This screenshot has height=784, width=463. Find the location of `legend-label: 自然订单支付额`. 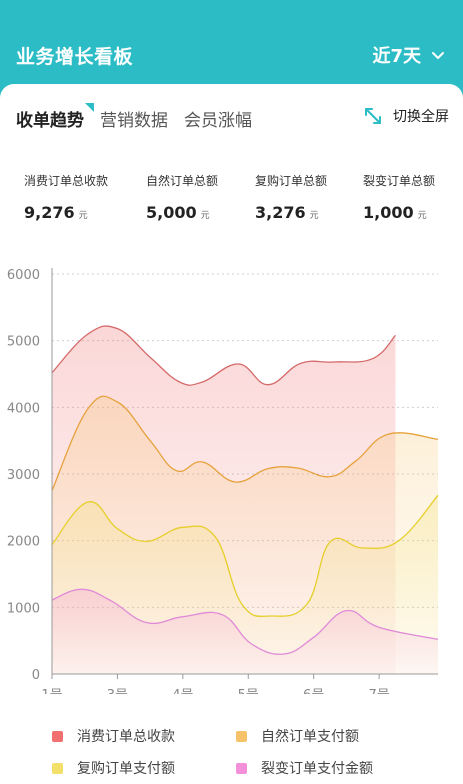

legend-label: 自然订单支付额 is located at coordinates (310, 736).